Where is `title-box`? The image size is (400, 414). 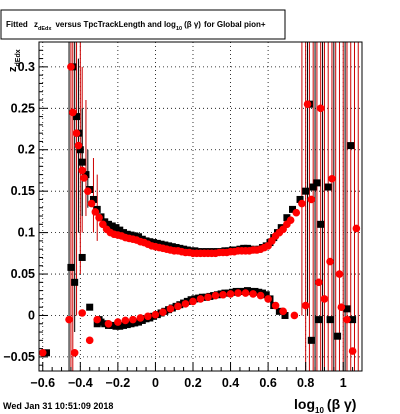
title-box is located at coordinates (143, 24).